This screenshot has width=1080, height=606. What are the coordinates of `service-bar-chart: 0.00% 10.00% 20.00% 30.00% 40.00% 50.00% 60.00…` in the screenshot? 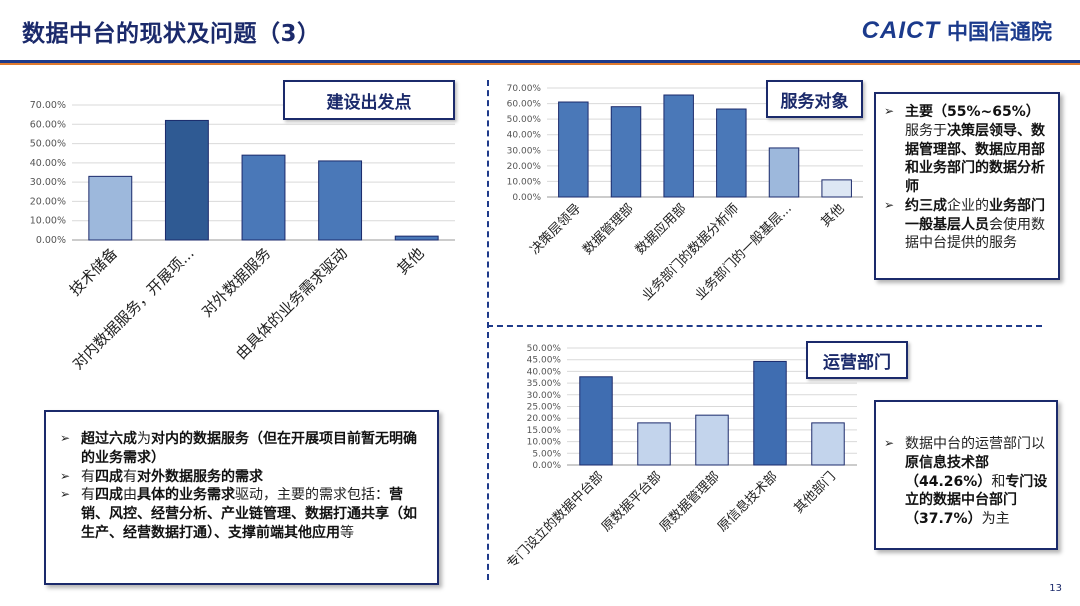 It's located at (685, 194).